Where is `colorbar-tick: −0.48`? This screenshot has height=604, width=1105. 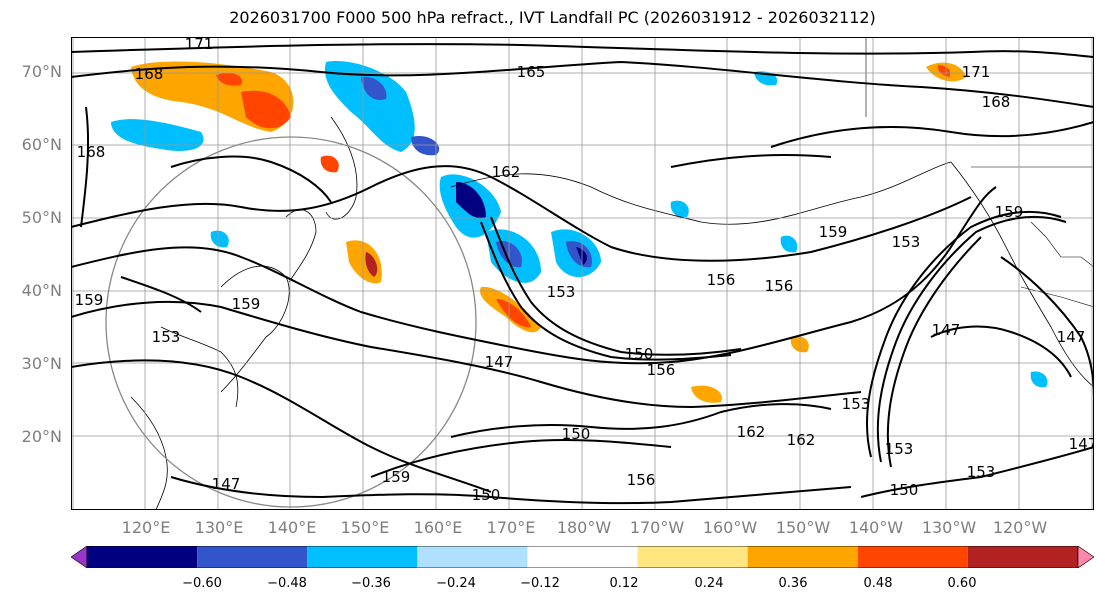 colorbar-tick: −0.48 is located at coordinates (287, 583).